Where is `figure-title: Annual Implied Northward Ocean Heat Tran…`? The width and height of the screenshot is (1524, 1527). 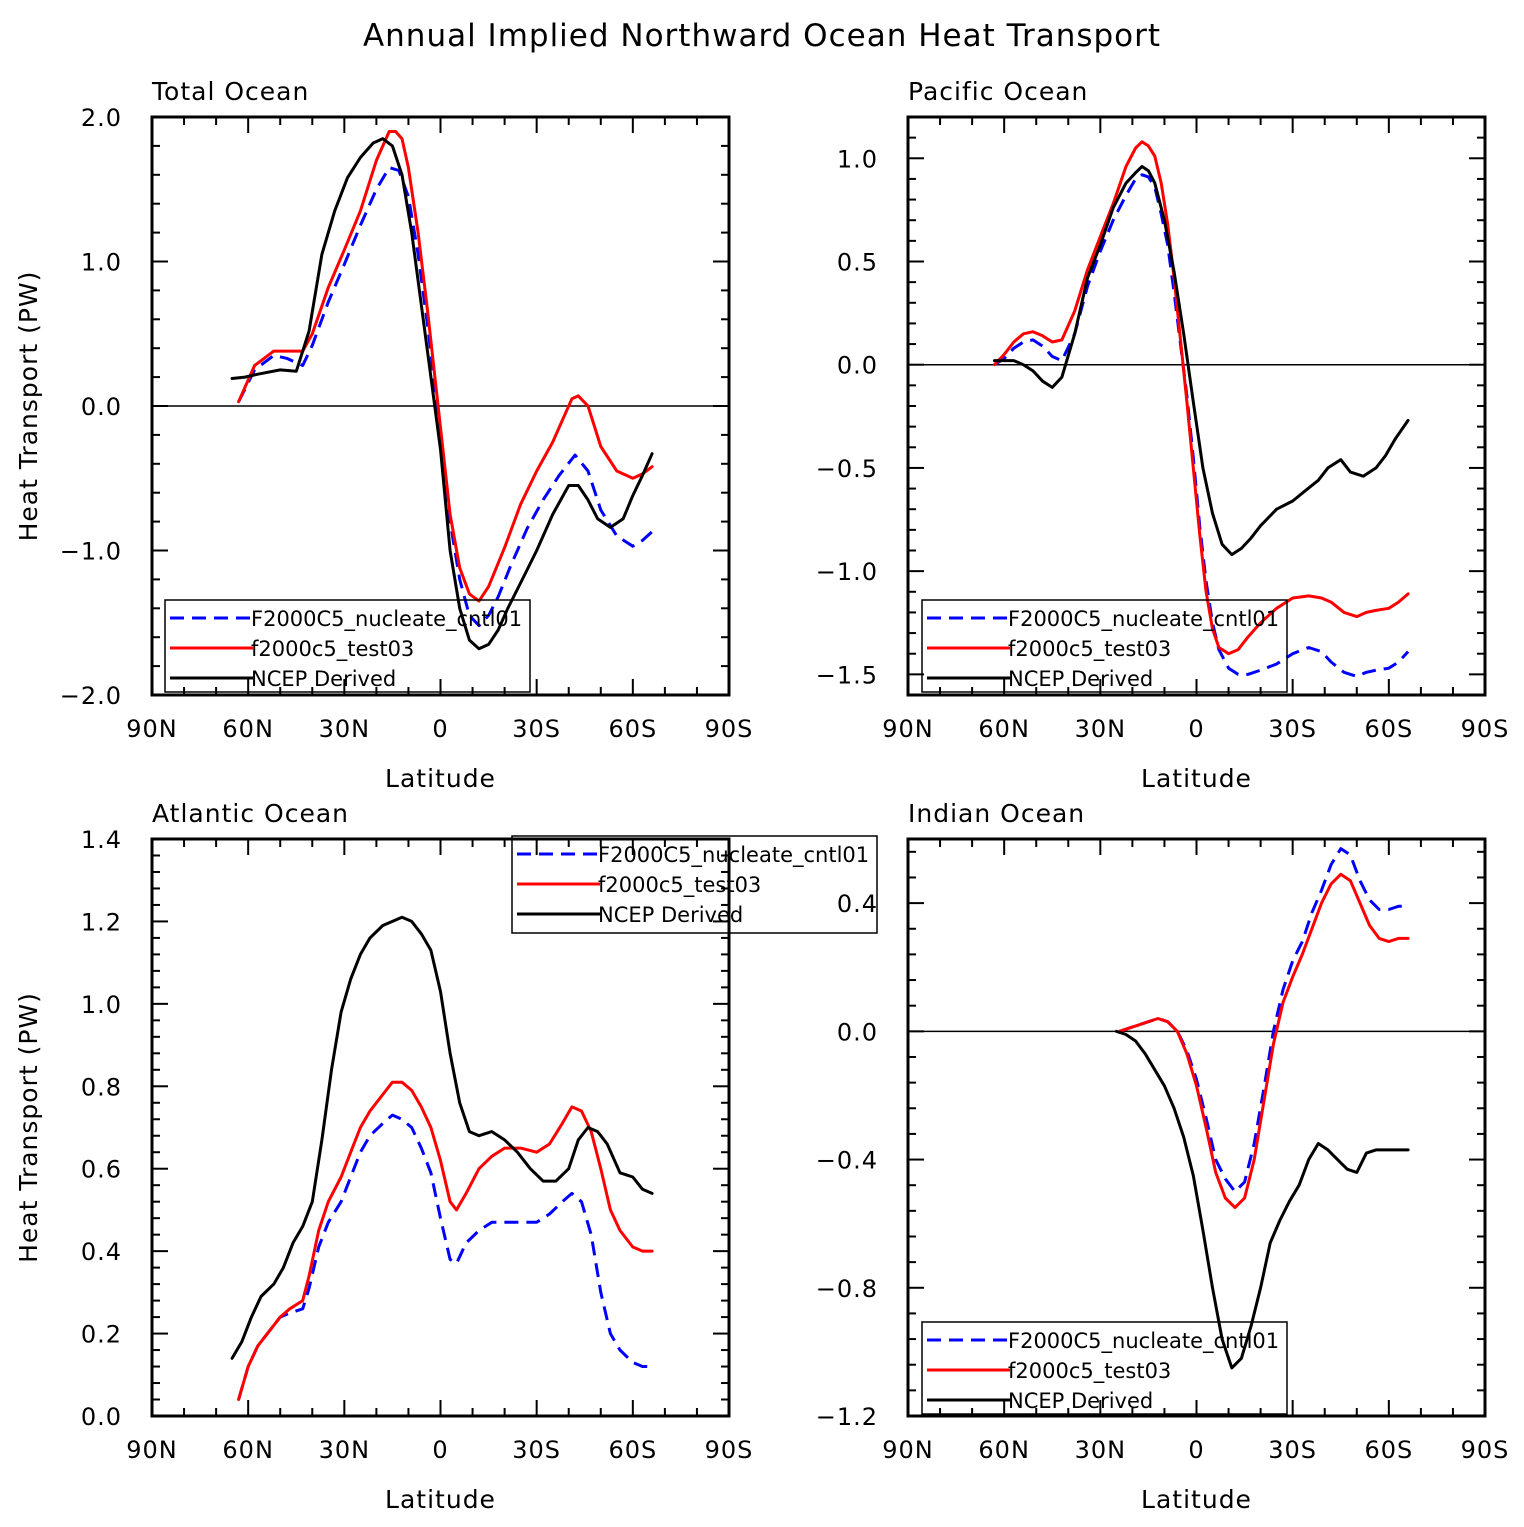
figure-title: Annual Implied Northward Ocean Heat Tran… is located at coordinates (762, 36).